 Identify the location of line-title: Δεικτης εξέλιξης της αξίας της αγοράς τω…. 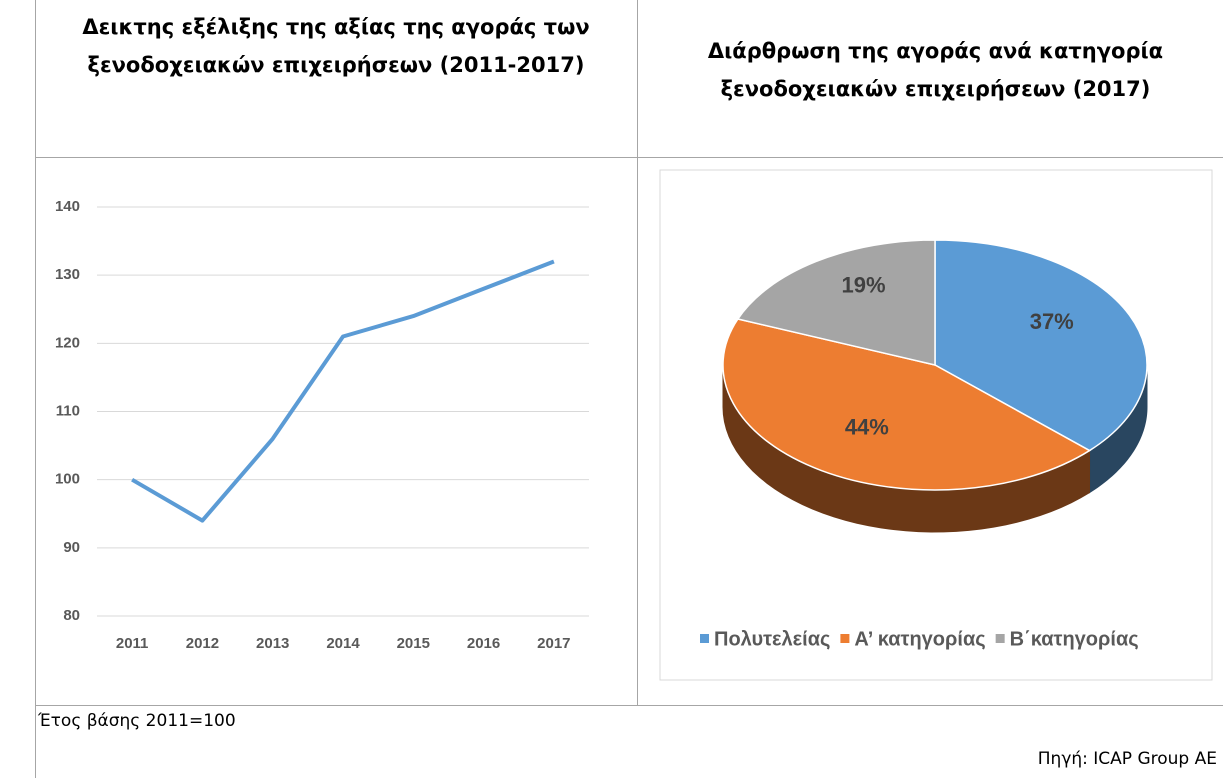
(336, 46).